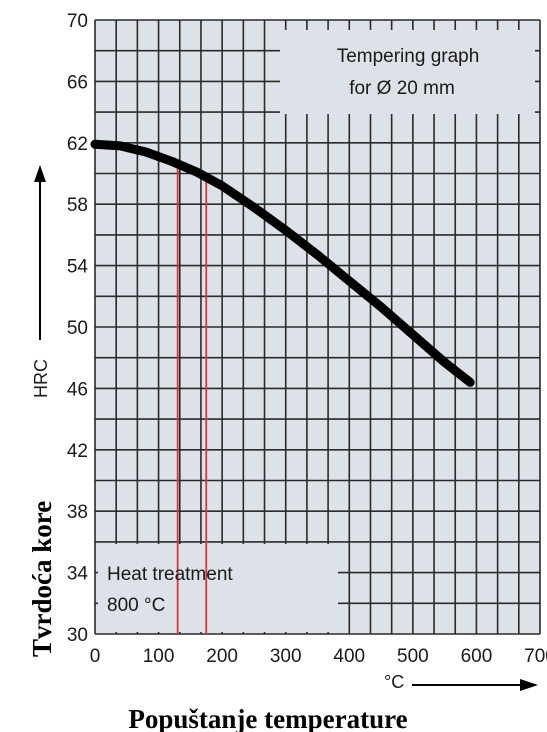  I want to click on x-axis-label: Popuštanje temperature, so click(267, 718).